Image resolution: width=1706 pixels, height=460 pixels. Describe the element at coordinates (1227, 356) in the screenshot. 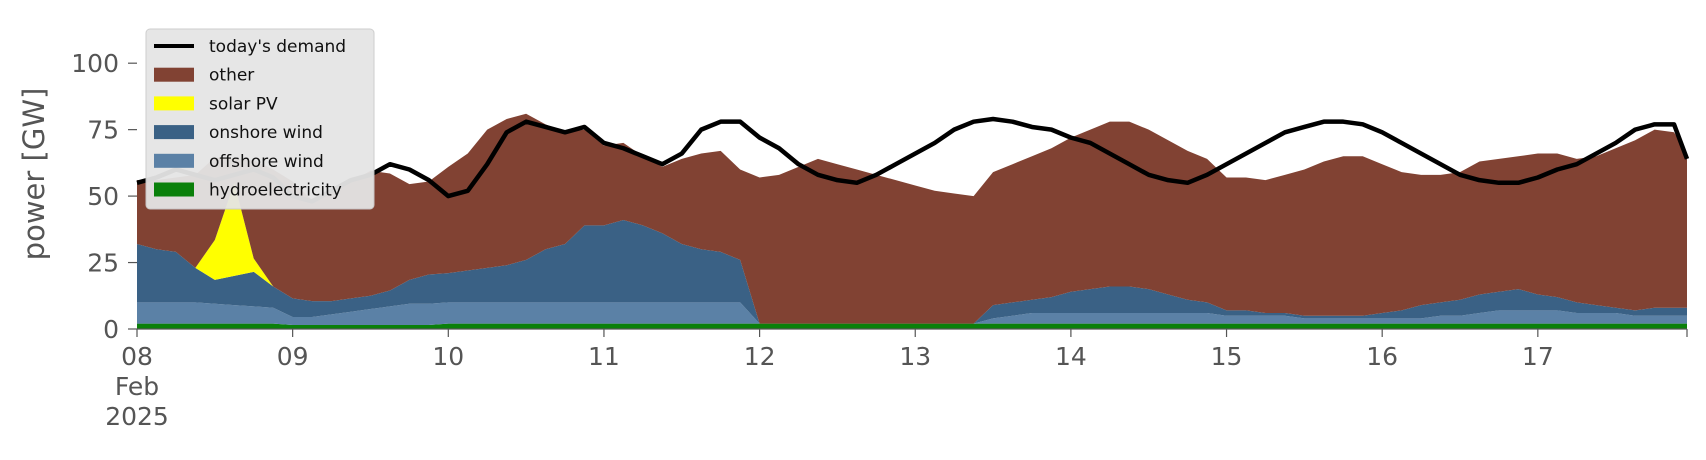

I see `x-tick-label: 15` at that location.